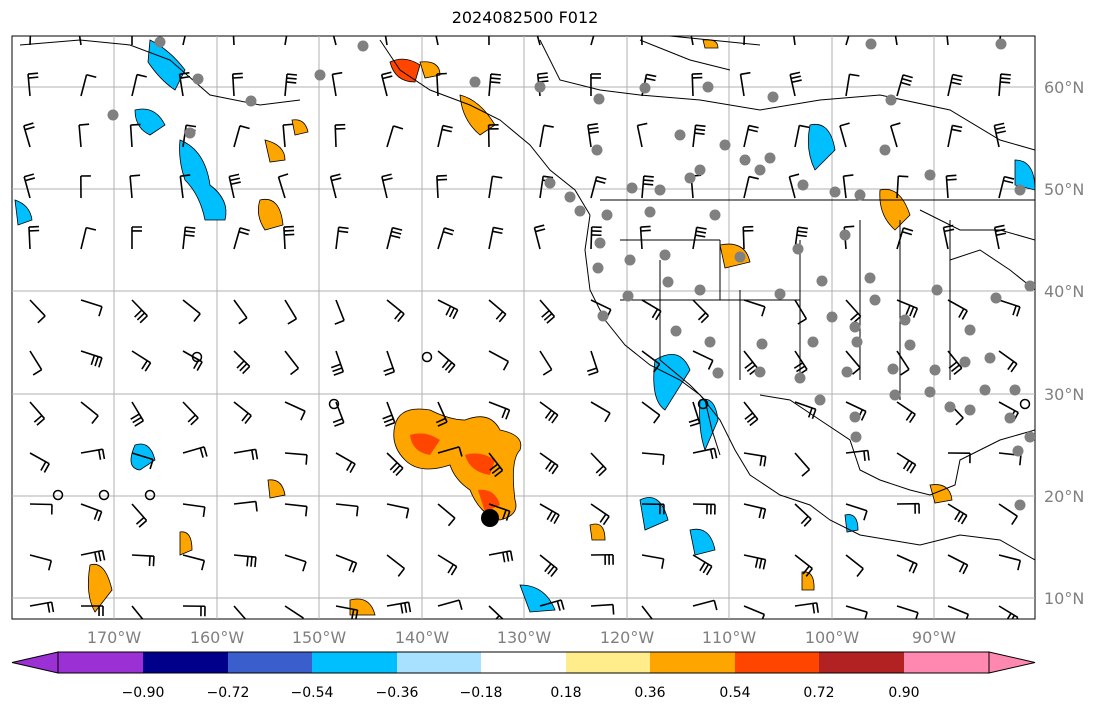  I want to click on lon-label: 90°W, so click(934, 637).